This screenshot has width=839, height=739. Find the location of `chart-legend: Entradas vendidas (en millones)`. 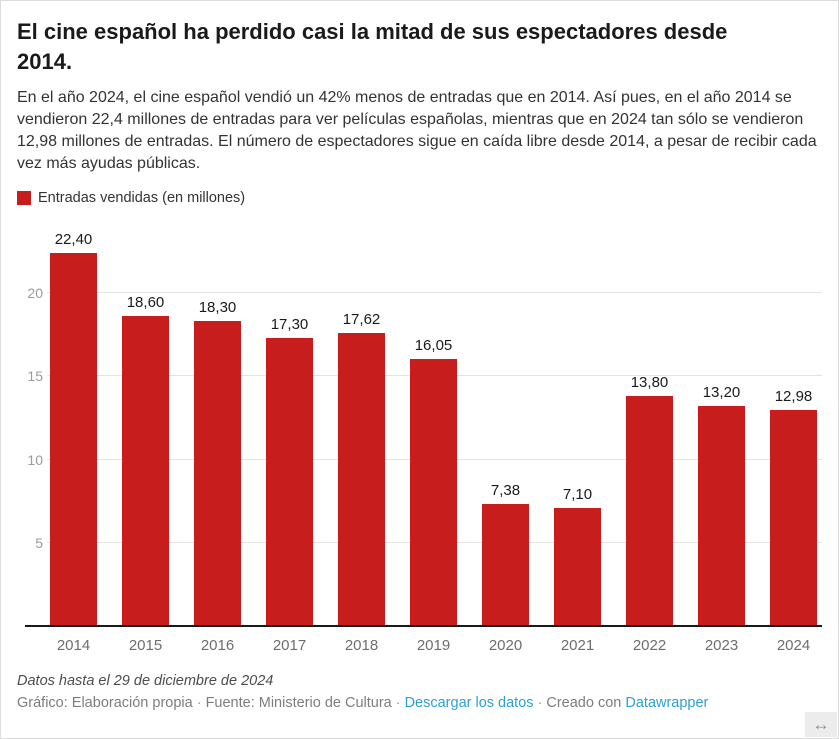

chart-legend: Entradas vendidas (en millones) is located at coordinates (419, 198).